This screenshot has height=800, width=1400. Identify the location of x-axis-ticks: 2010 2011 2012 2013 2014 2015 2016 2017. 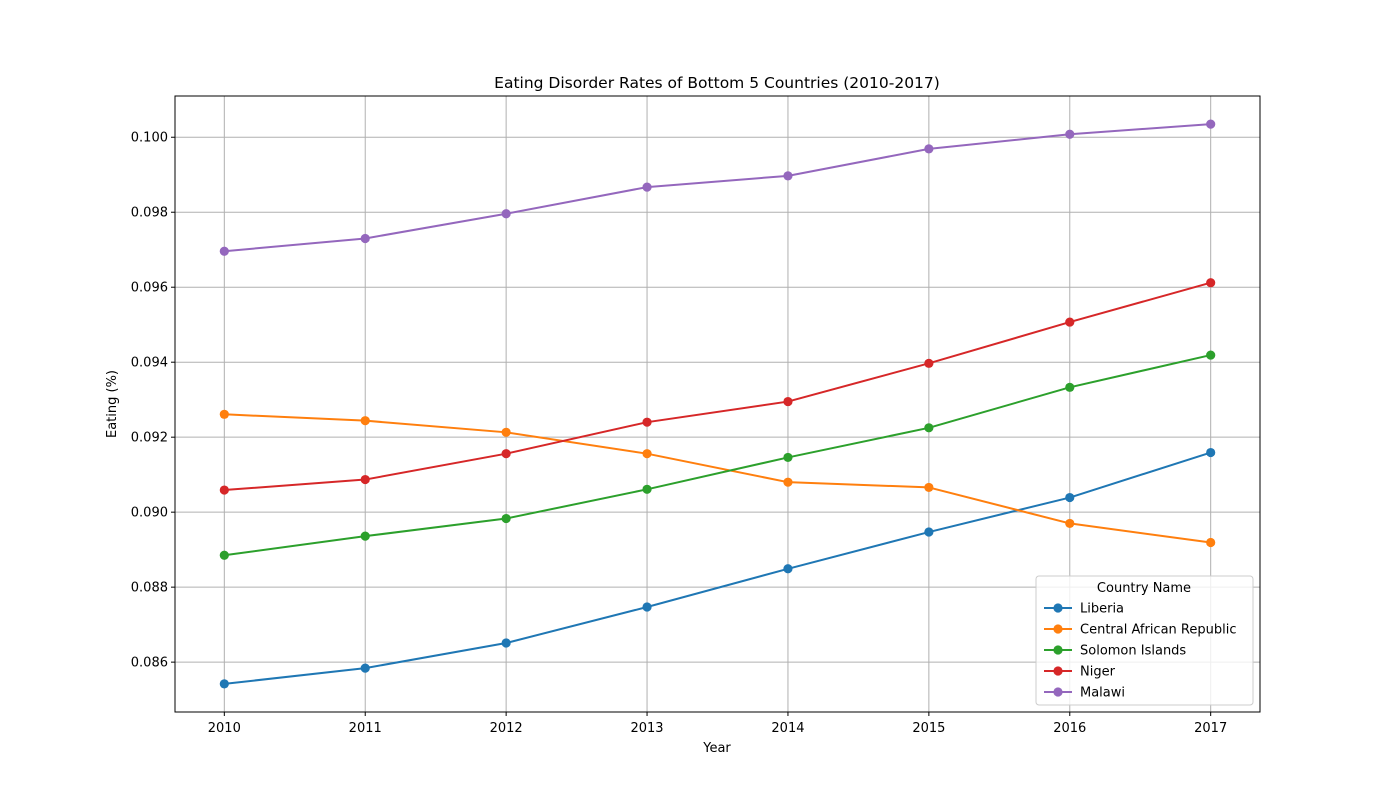
(717, 724).